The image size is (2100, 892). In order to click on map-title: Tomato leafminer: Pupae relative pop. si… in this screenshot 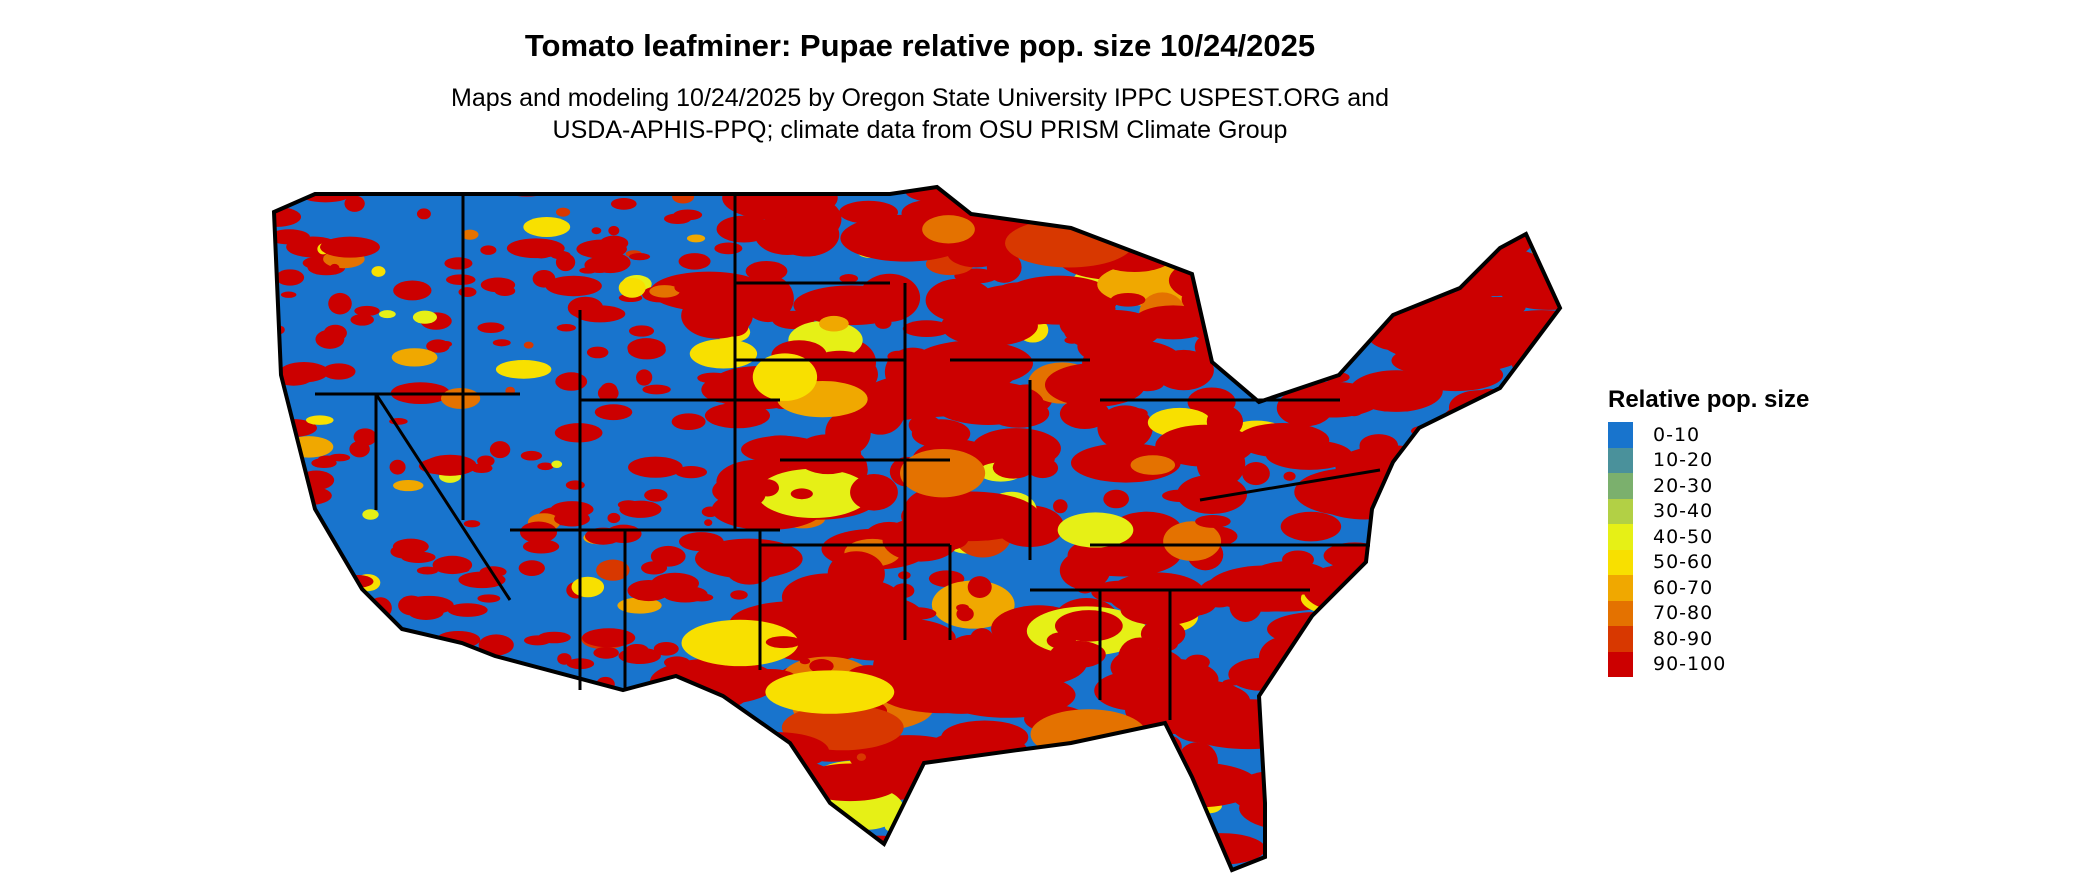, I will do `click(920, 45)`.